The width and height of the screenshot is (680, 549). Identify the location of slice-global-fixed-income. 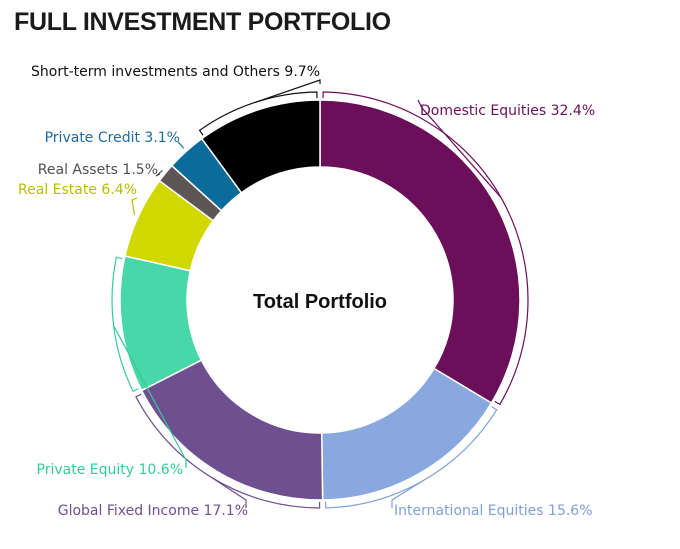
(232, 430).